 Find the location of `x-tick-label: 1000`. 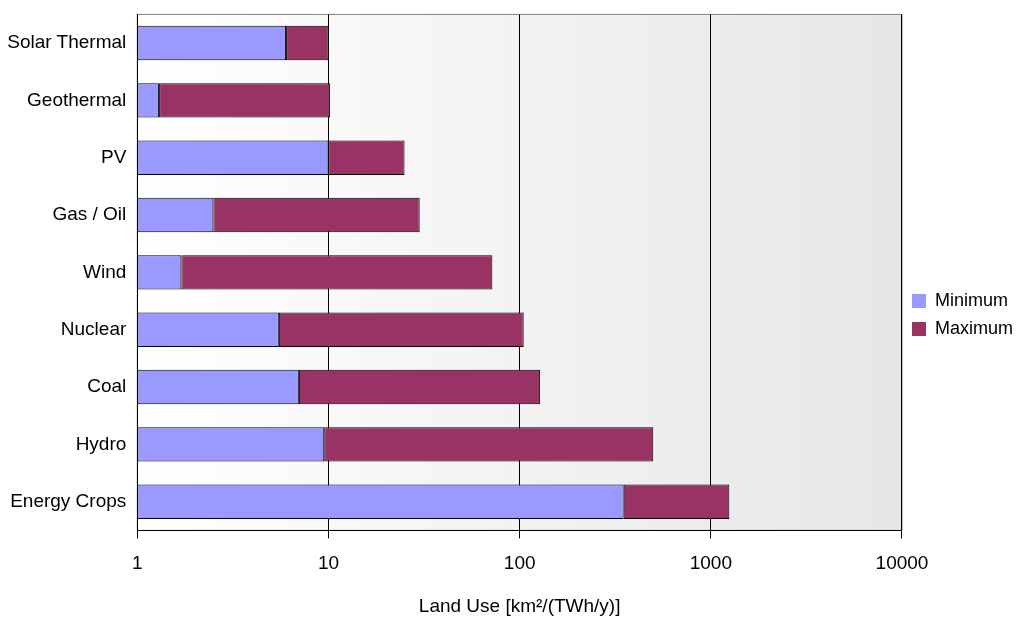

x-tick-label: 1000 is located at coordinates (710, 563).